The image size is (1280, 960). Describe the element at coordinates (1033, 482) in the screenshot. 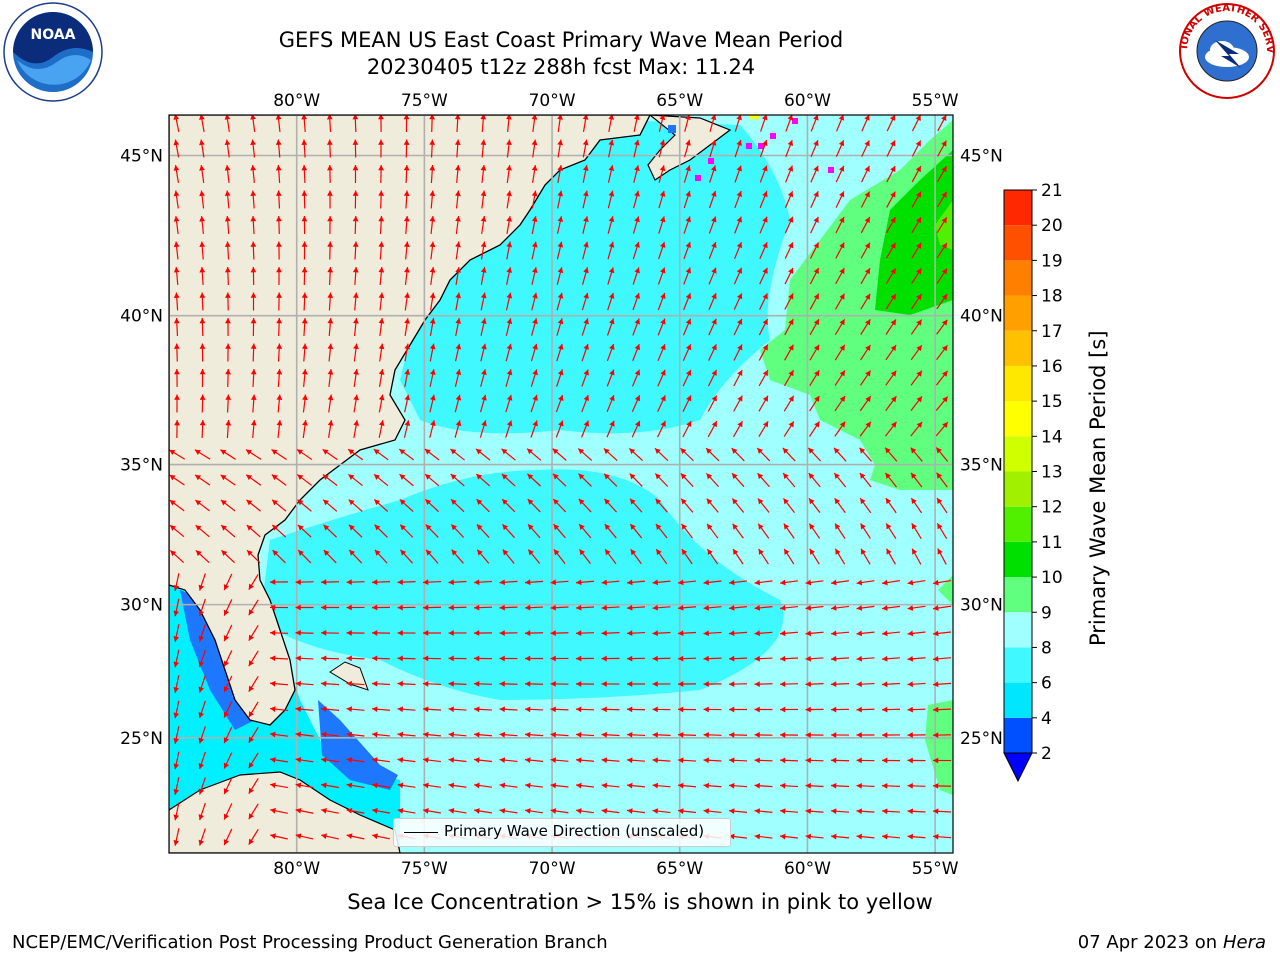

I see `colorbar: 2 4 6 8 9 10 11 12 13 14 15 16 17 18 19 20 21` at that location.